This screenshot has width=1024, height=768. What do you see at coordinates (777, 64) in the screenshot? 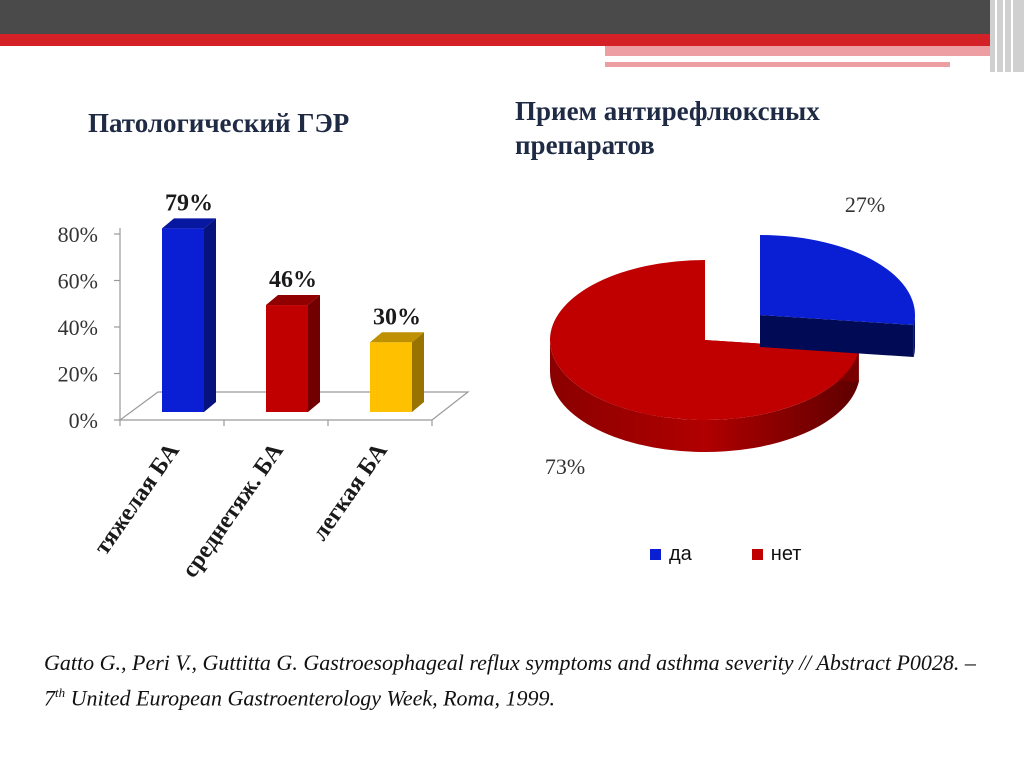
I see `header-pink-thin-strip` at bounding box center [777, 64].